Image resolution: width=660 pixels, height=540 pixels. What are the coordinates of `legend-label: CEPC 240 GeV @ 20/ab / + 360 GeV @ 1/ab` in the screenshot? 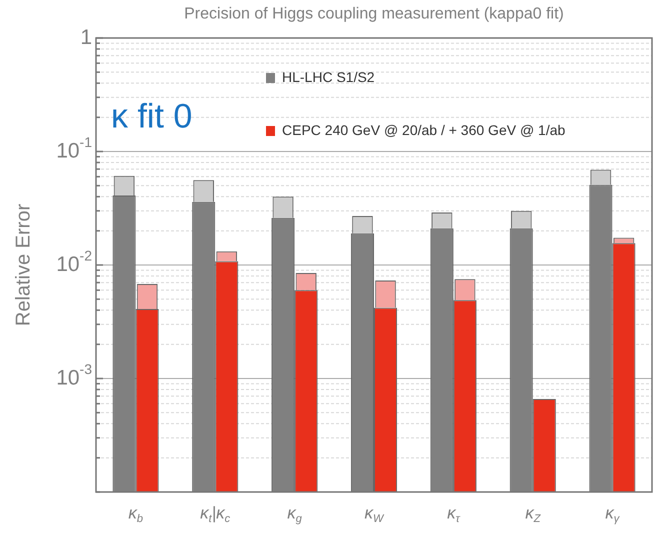 It's located at (424, 130).